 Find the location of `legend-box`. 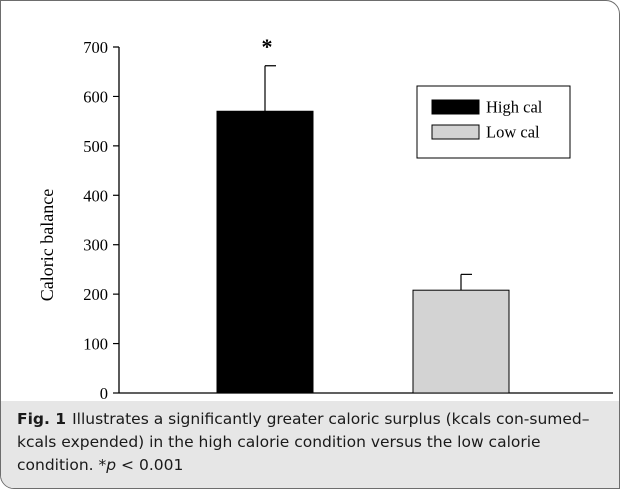

legend-box is located at coordinates (493, 122).